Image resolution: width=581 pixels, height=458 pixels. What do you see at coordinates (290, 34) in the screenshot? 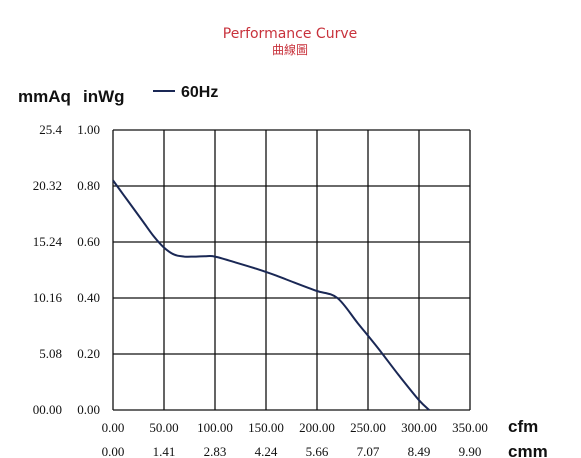
I see `chart-title: Performance Curve` at bounding box center [290, 34].